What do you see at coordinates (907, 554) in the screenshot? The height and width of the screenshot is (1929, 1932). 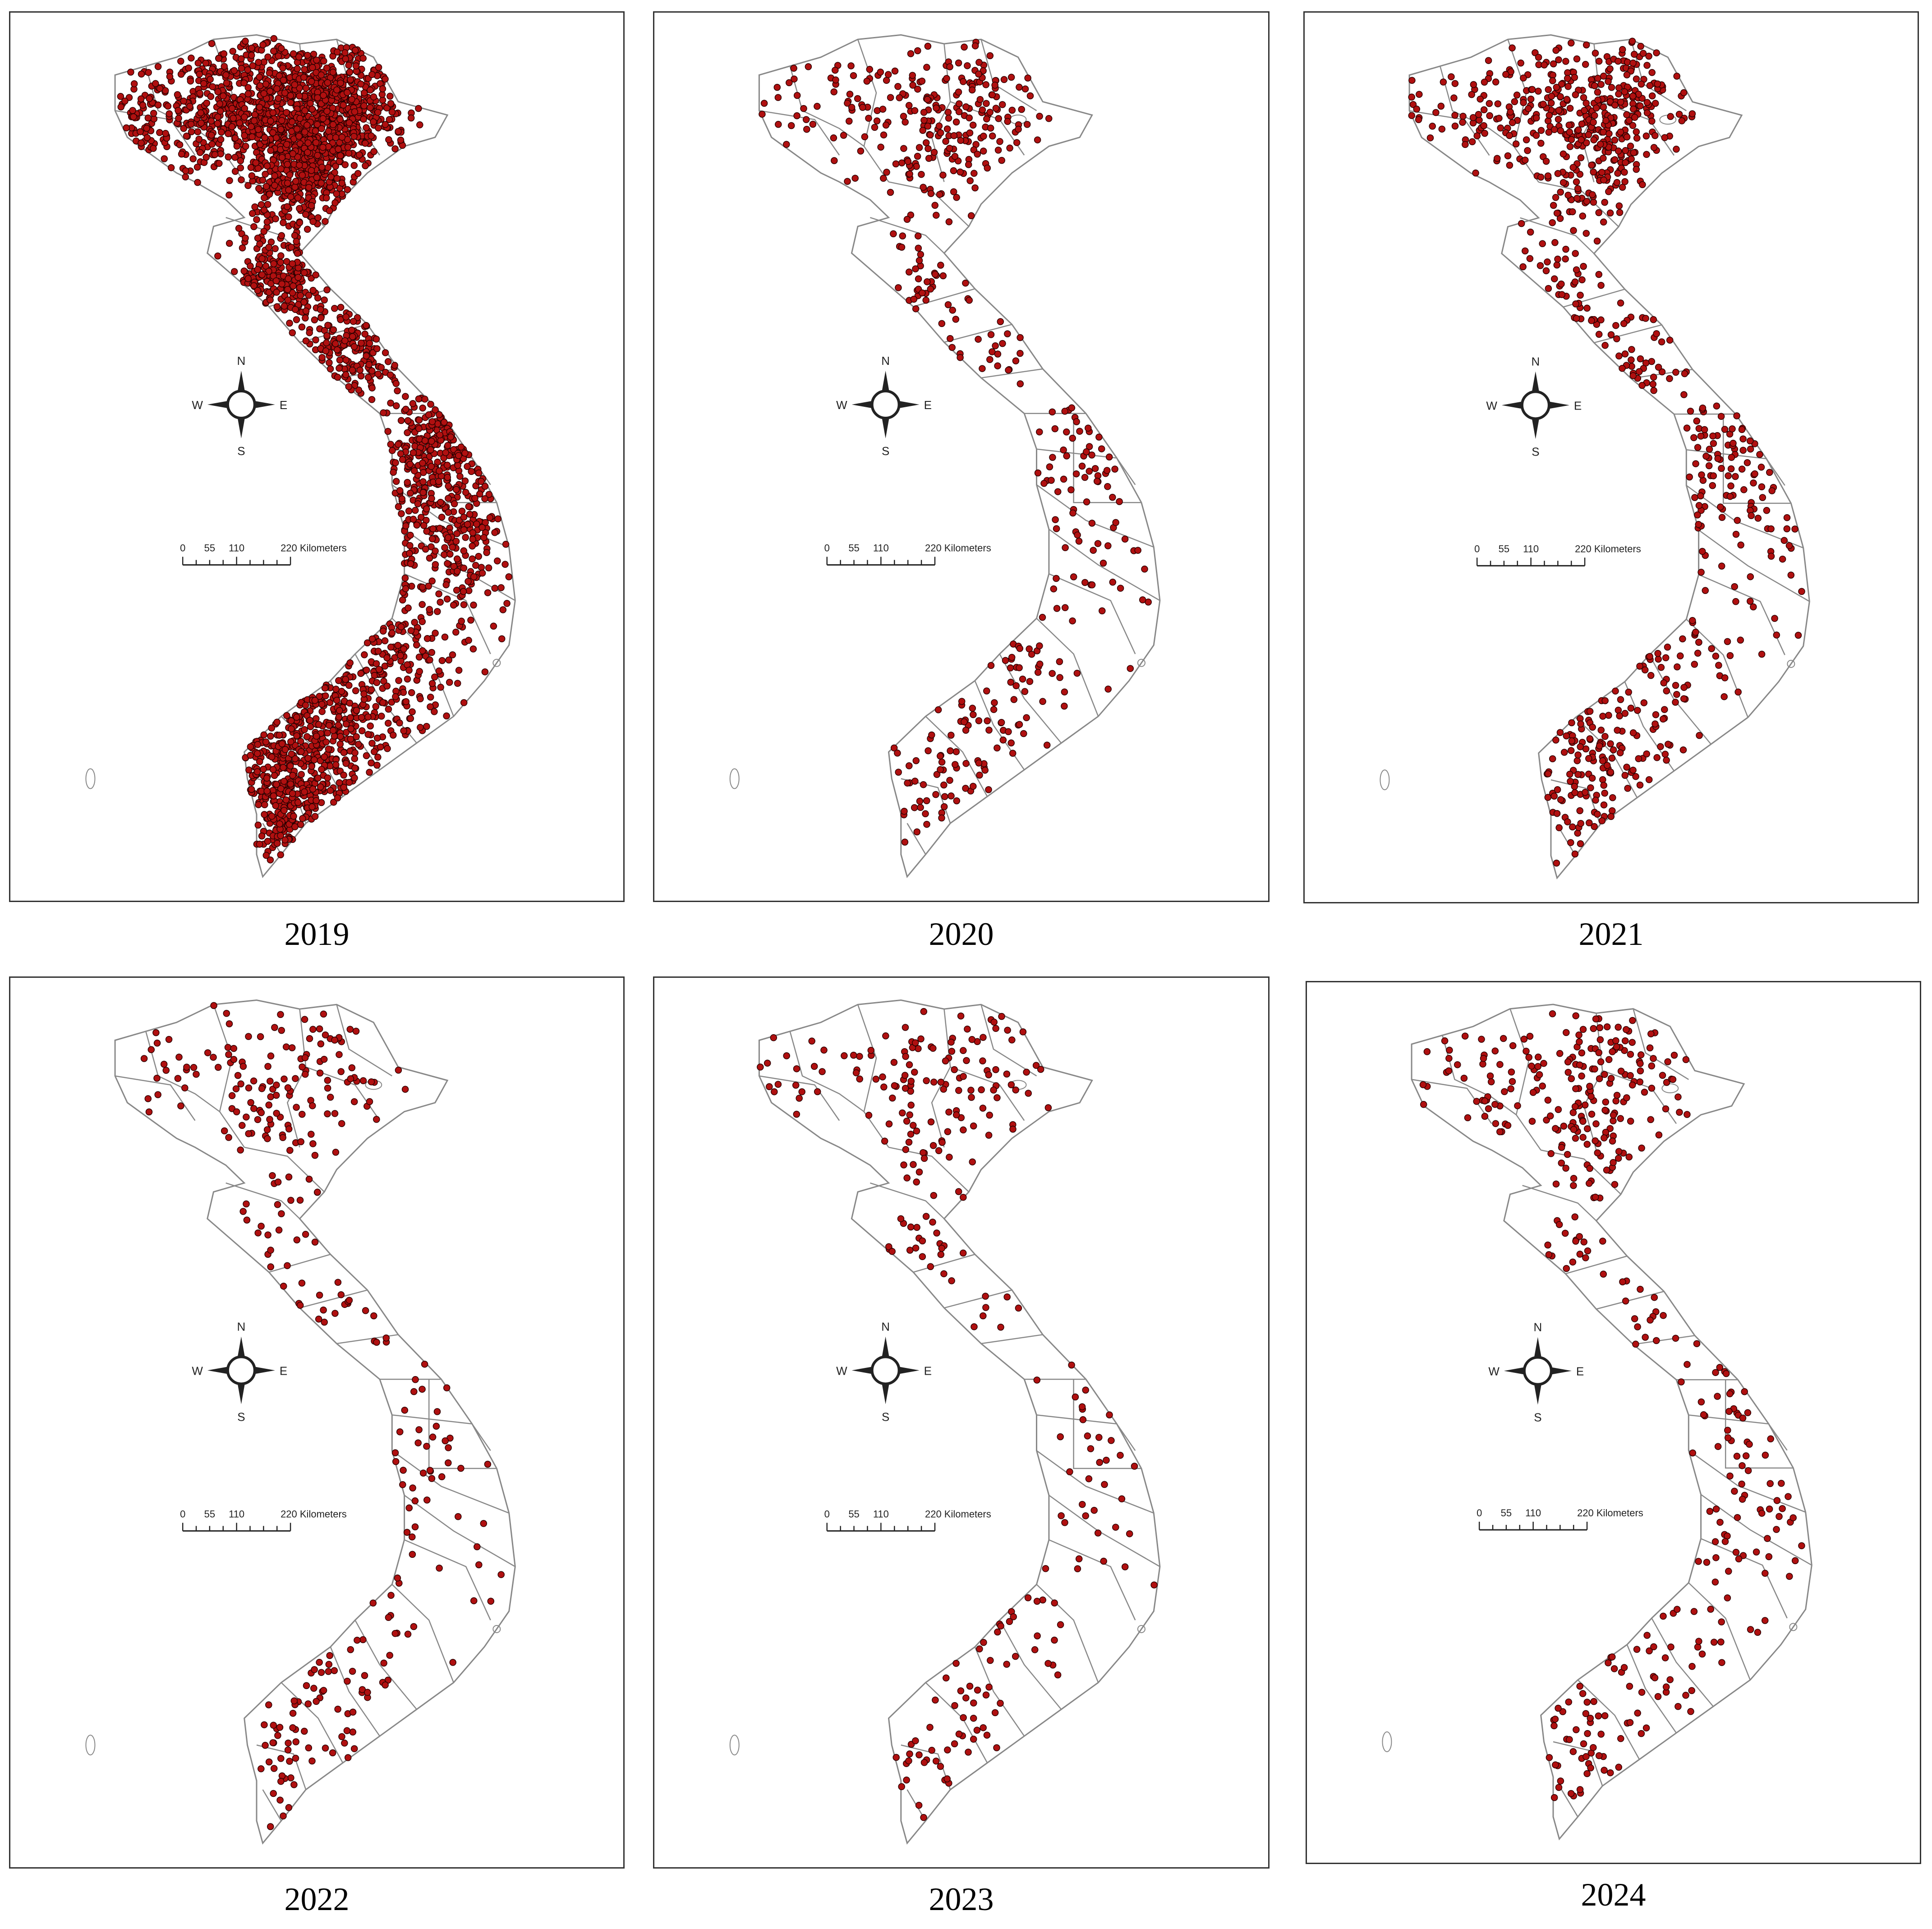 I see `scale-bar: 0 55 110 220 Kilometers` at bounding box center [907, 554].